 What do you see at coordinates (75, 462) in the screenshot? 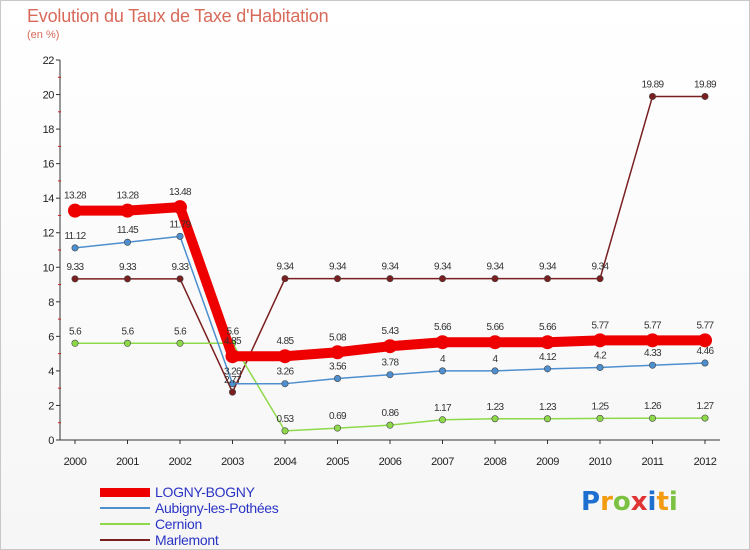
I see `x-tick-label: 2000` at bounding box center [75, 462].